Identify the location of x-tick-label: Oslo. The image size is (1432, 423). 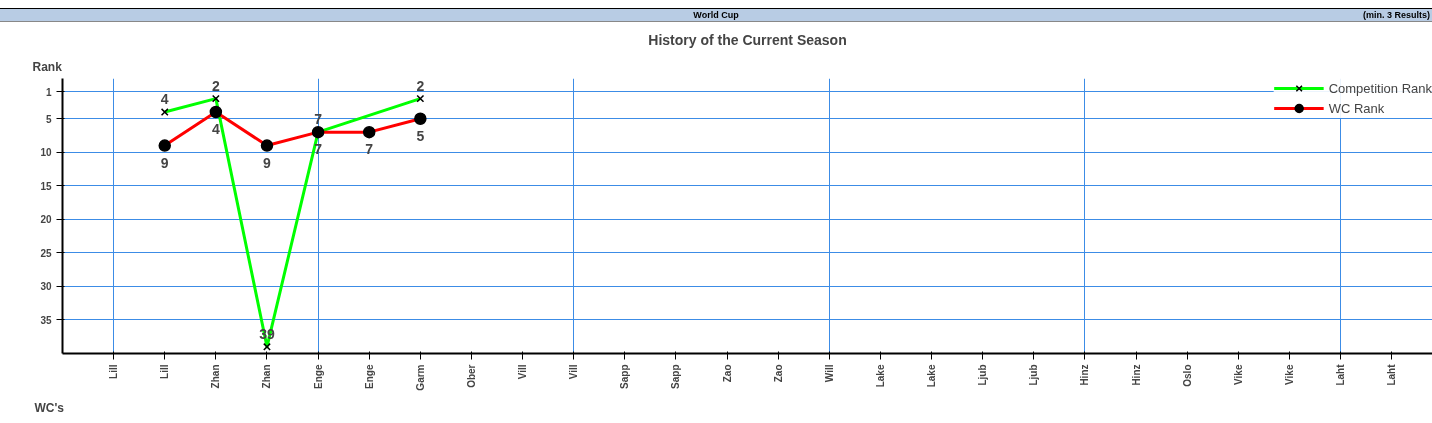
(1187, 375).